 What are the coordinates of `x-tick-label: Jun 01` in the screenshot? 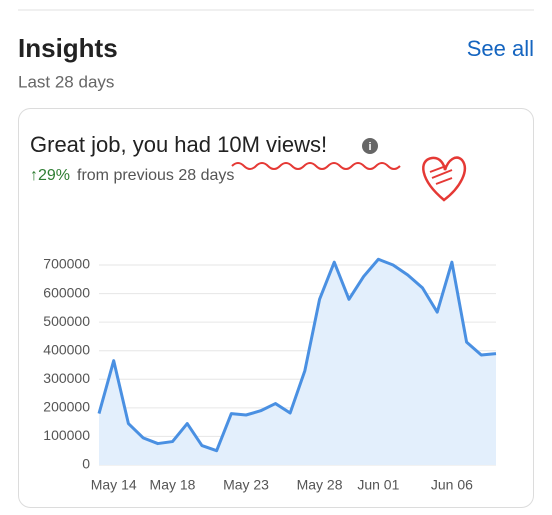 It's located at (378, 485).